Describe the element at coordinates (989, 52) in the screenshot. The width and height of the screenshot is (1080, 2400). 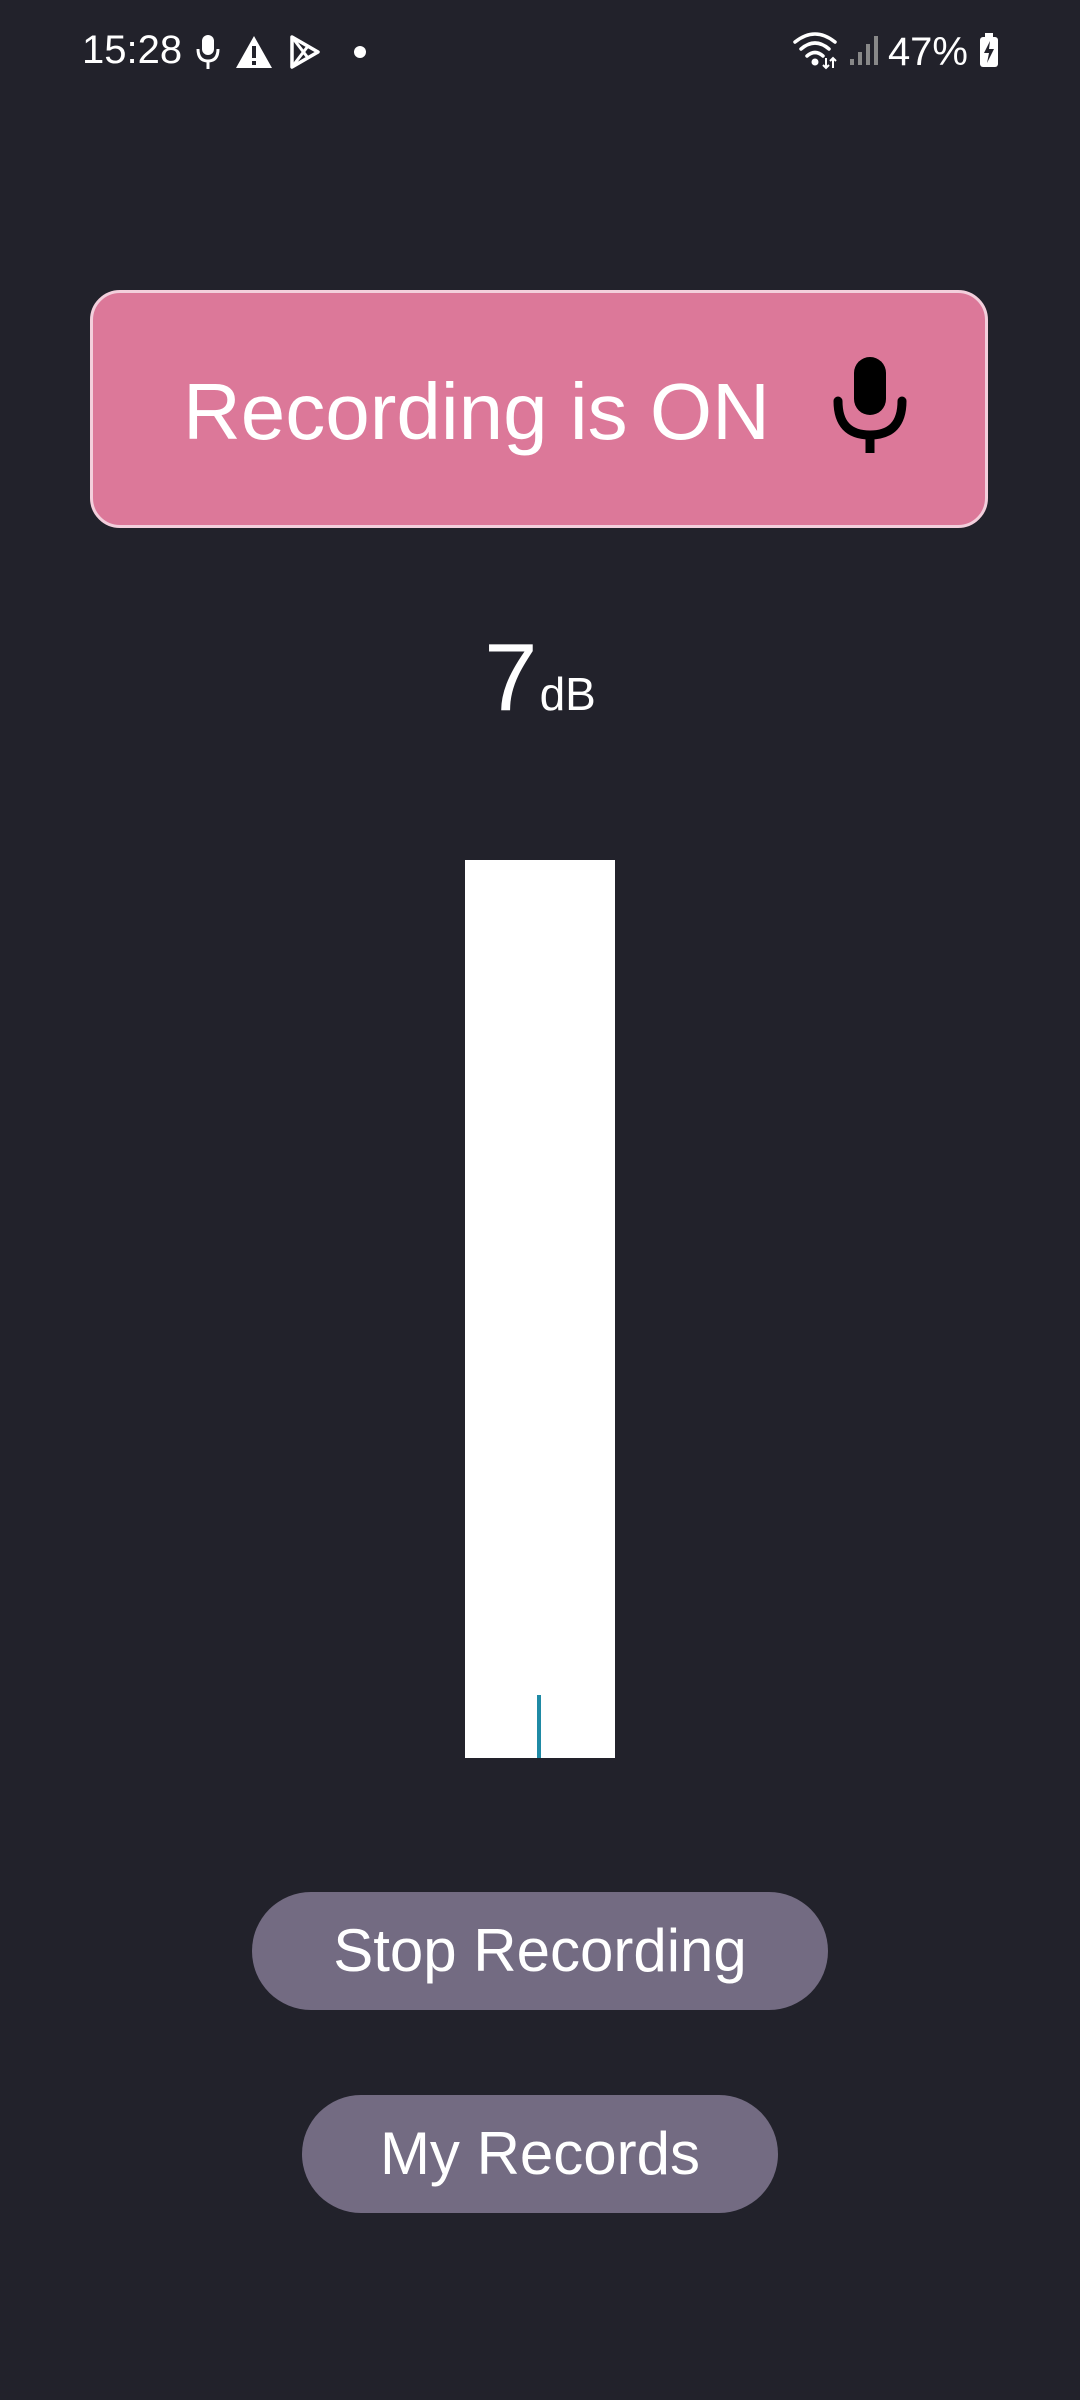
I see `battery-charging-icon` at that location.